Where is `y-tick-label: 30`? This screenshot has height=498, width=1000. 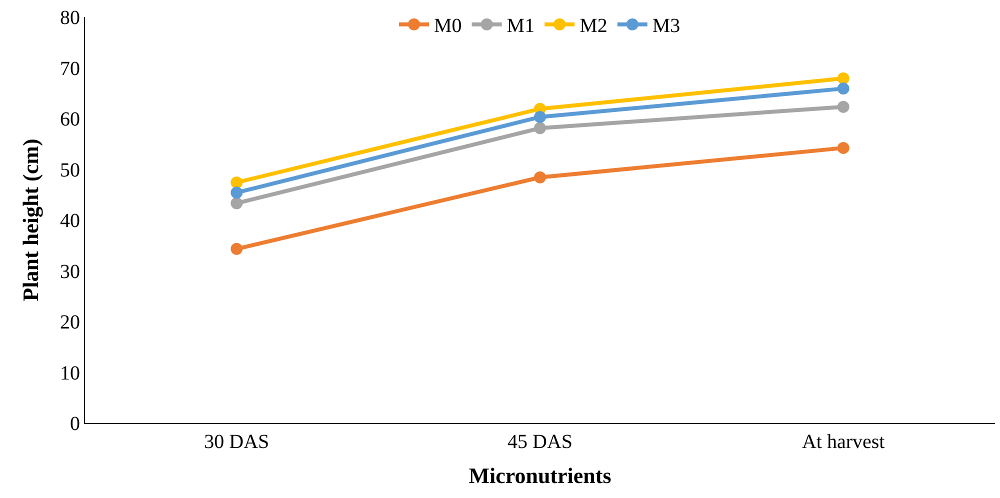 y-tick-label: 30 is located at coordinates (70, 271).